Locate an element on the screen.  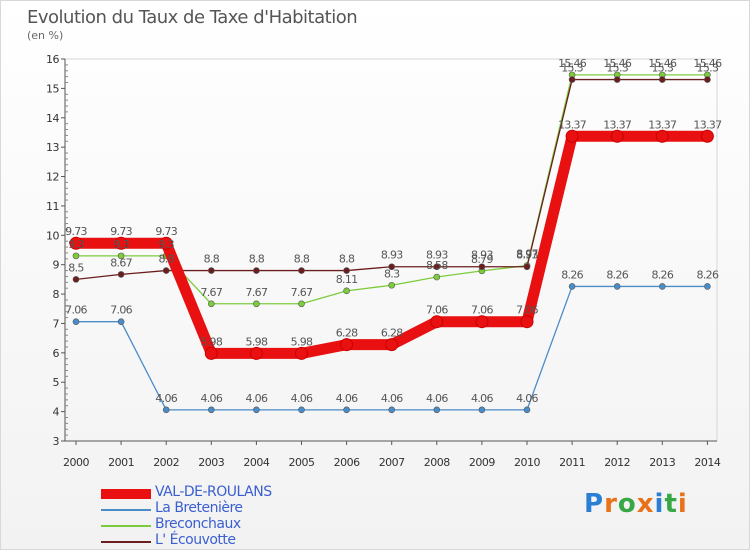
y-tick-label: 4 is located at coordinates (56, 412).